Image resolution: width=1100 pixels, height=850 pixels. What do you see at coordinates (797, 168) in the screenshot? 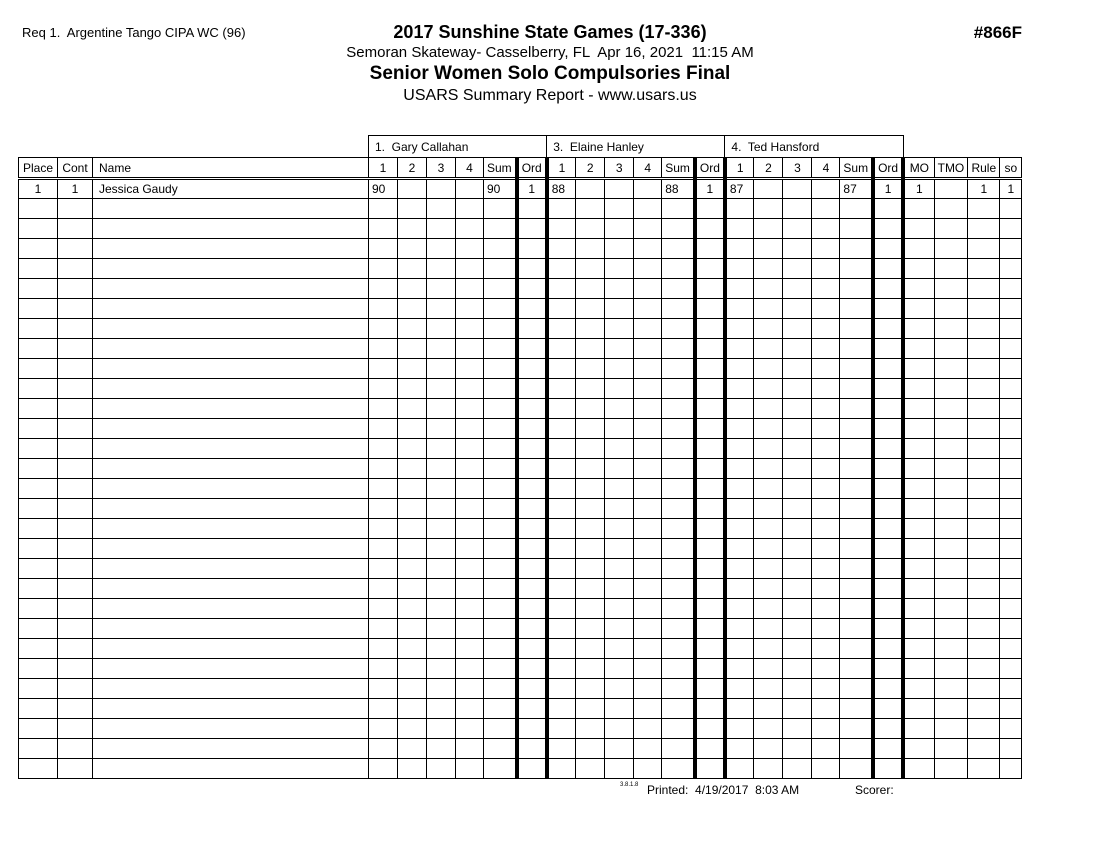
I see `header-j3-trial3: 3` at bounding box center [797, 168].